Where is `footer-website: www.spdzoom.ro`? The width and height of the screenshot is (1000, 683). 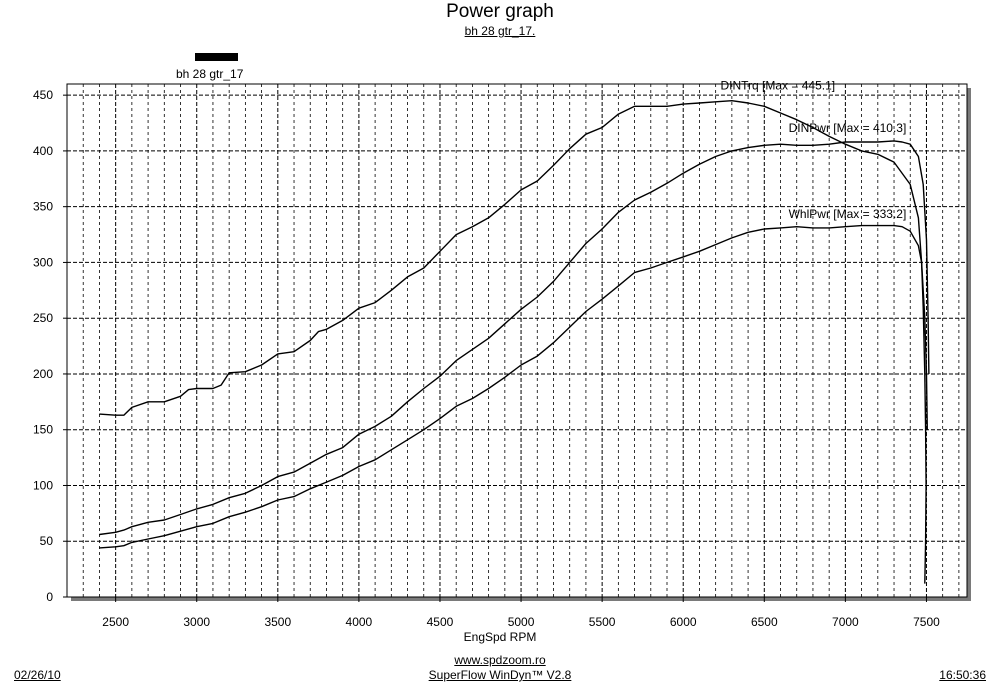 footer-website: www.spdzoom.ro is located at coordinates (500, 660).